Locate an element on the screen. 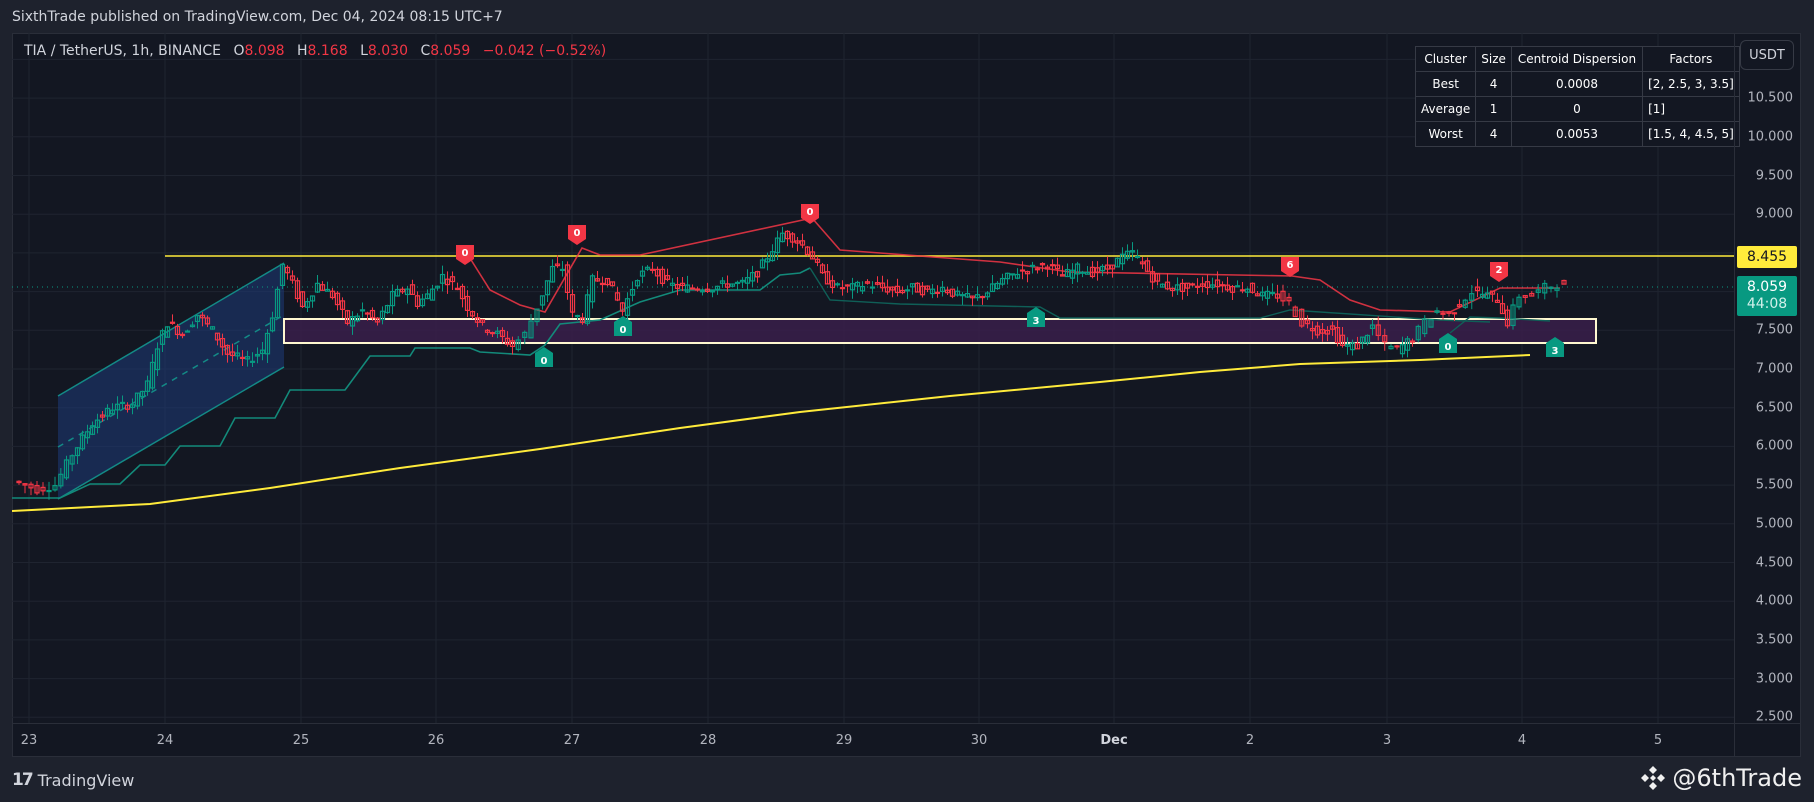 The image size is (1814, 802). cell-dispersion: 0.0053 is located at coordinates (1577, 134).